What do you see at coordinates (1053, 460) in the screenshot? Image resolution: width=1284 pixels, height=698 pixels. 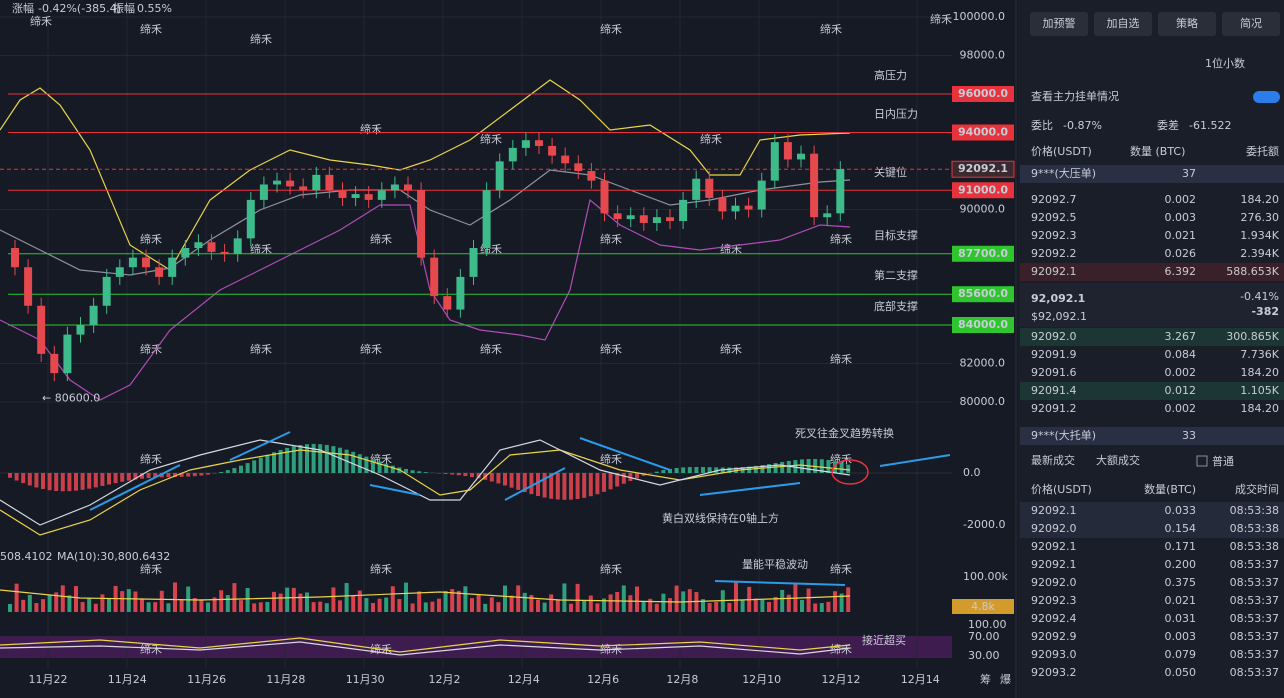 I see `tab: 最新成交` at bounding box center [1053, 460].